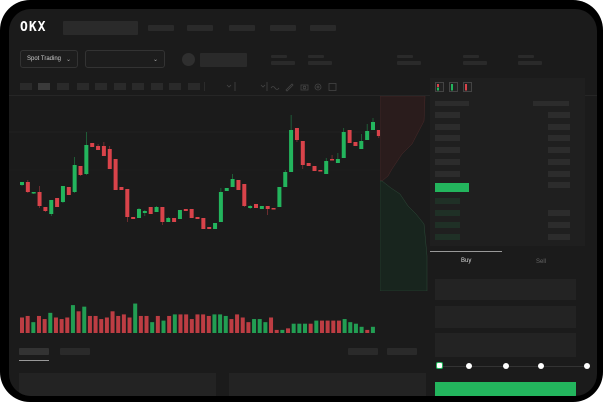 This screenshot has height=405, width=603. I want to click on bid-price, so click(447, 237).